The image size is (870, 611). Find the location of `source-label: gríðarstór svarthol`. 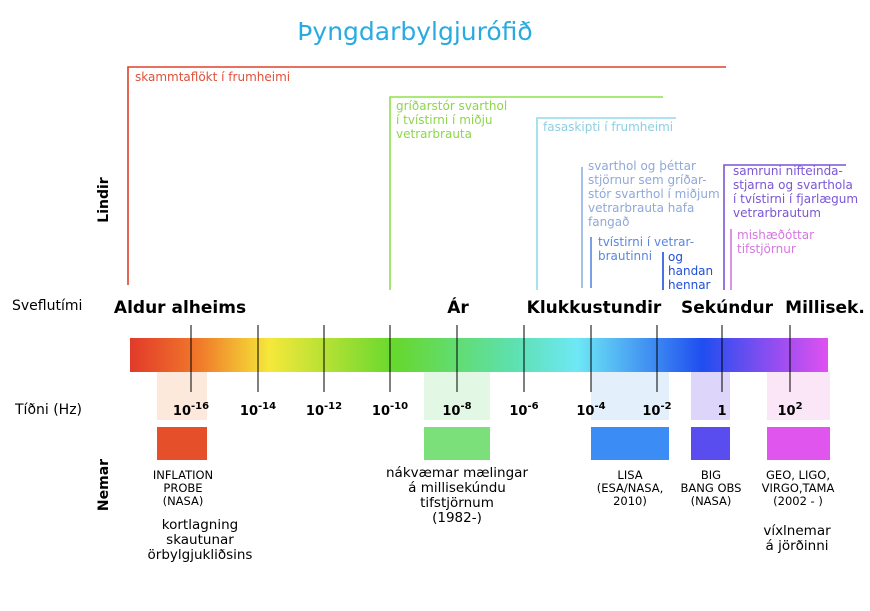

source-label: gríðarstór svarthol is located at coordinates (451, 106).